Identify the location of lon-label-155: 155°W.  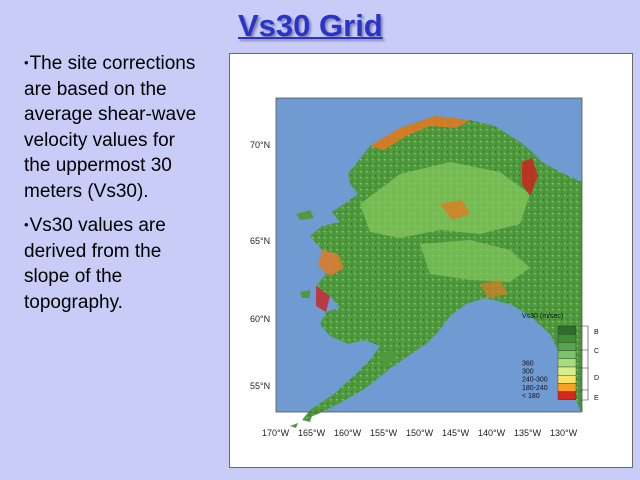
(384, 433).